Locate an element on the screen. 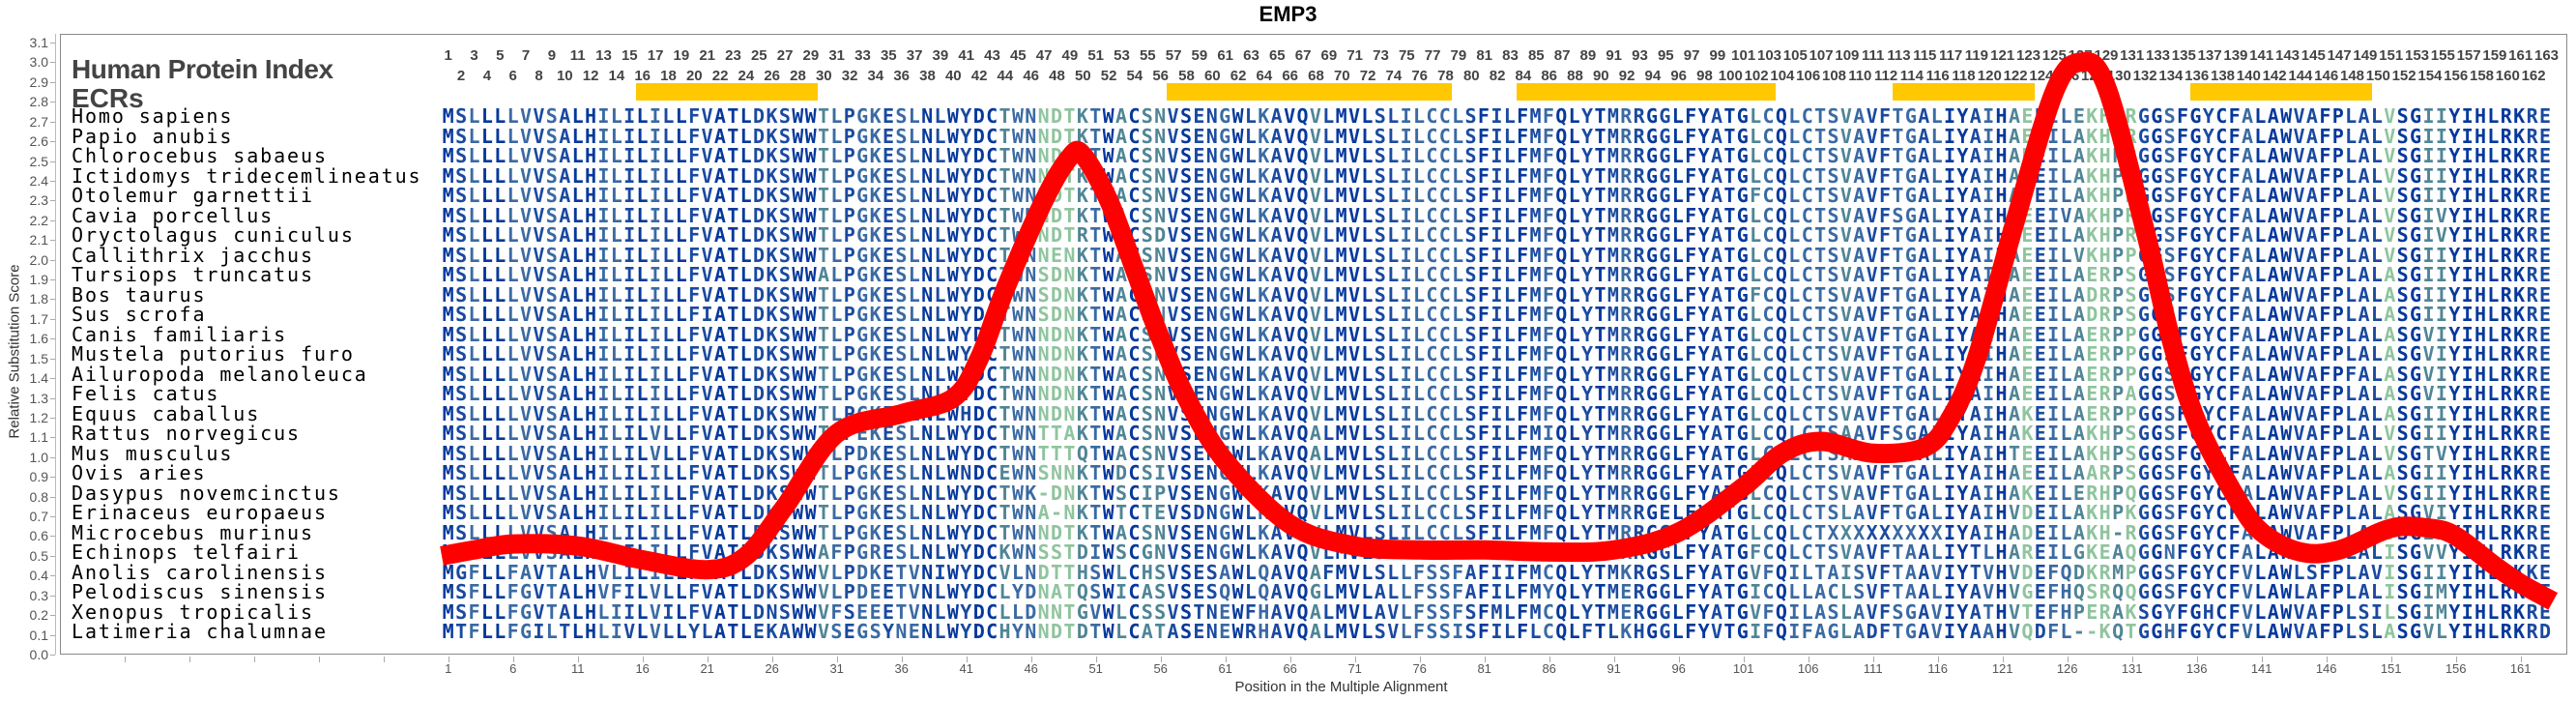  position-index-number: 151 is located at coordinates (2391, 55).